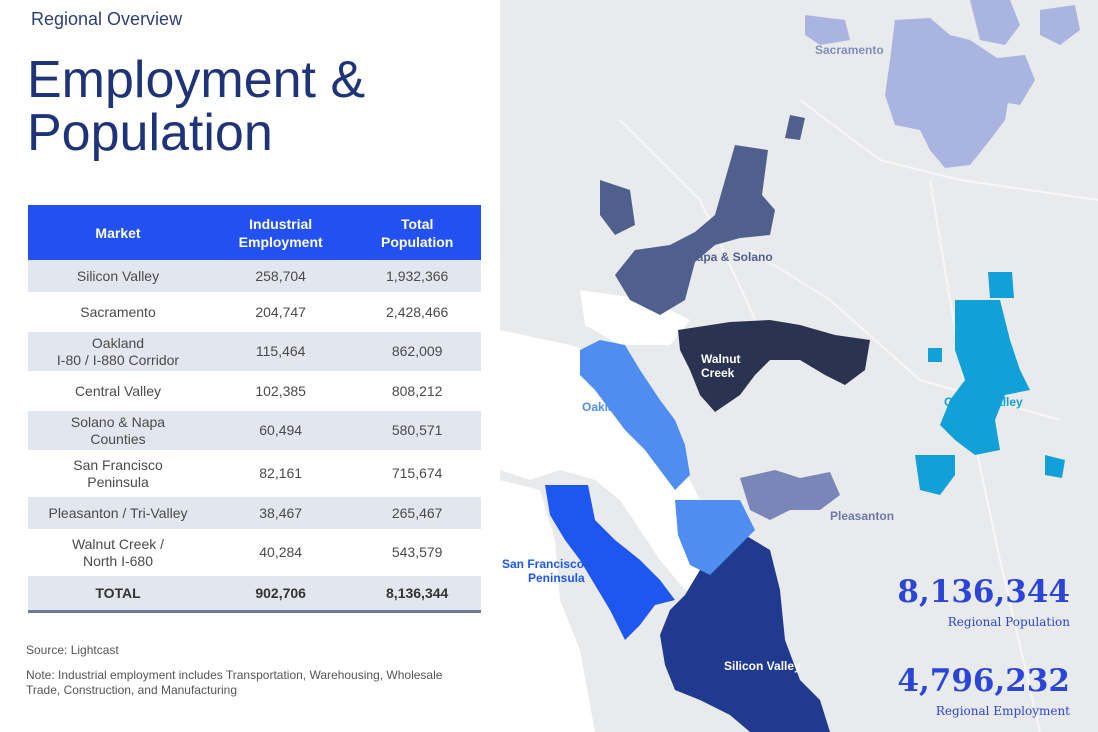 The image size is (1098, 732). I want to click on market-name-sub: North I-680, so click(118, 560).